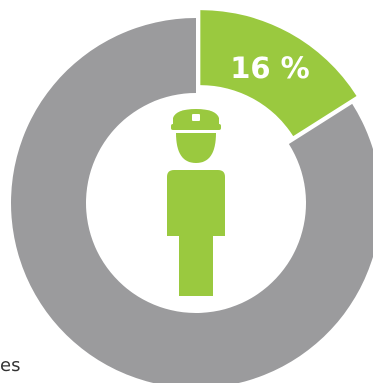  What do you see at coordinates (10, 365) in the screenshot?
I see `partial-caption: es` at bounding box center [10, 365].